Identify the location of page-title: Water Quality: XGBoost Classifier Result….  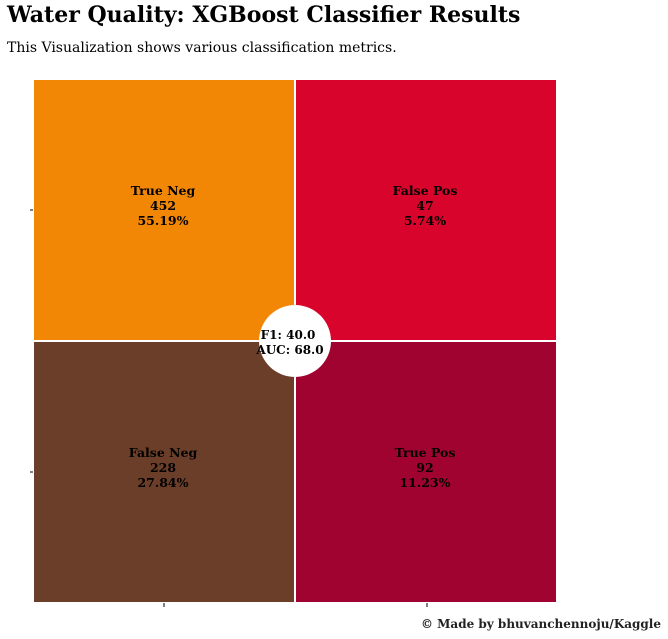
(264, 15).